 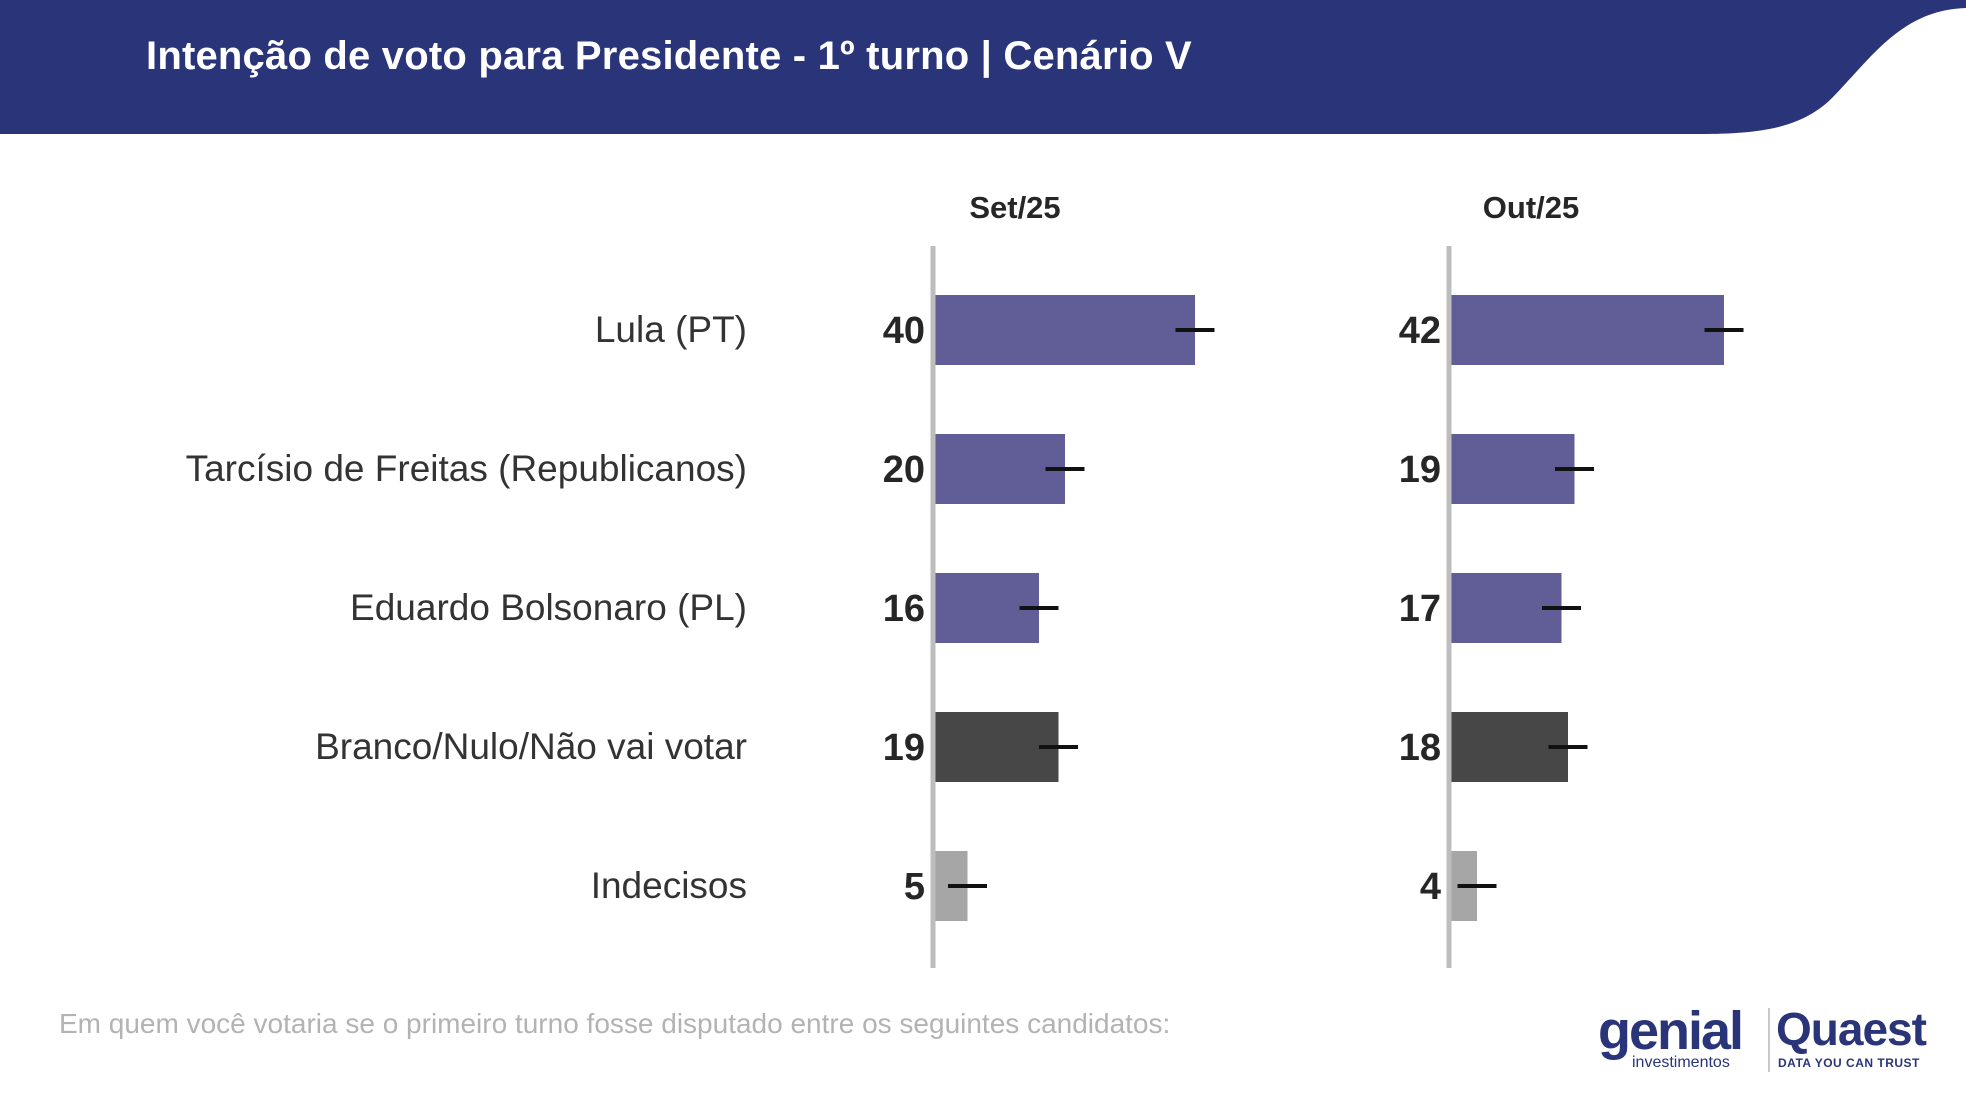 What do you see at coordinates (1420, 331) in the screenshot?
I see `data-label-out-25-lula-pt: 42` at bounding box center [1420, 331].